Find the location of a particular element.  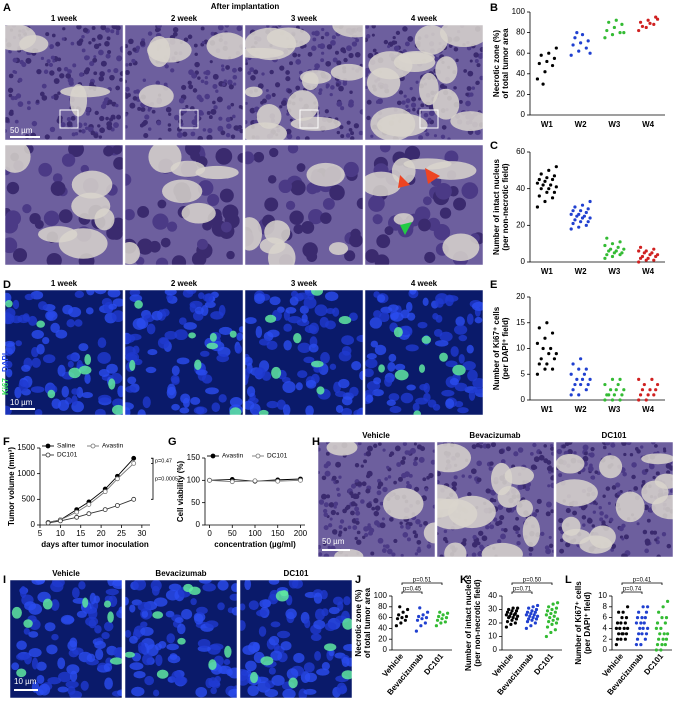

p-value: p=0.50 is located at coordinates (532, 581).